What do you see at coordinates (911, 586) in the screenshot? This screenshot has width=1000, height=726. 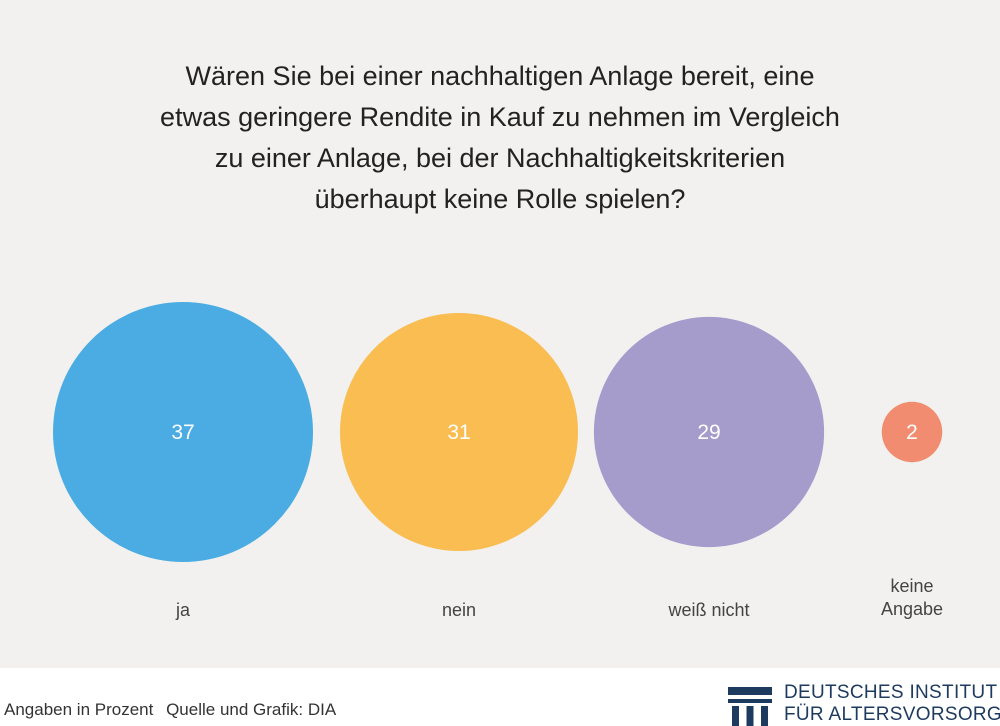 I see `category-label-keine-angabe-1: keine` at bounding box center [911, 586].